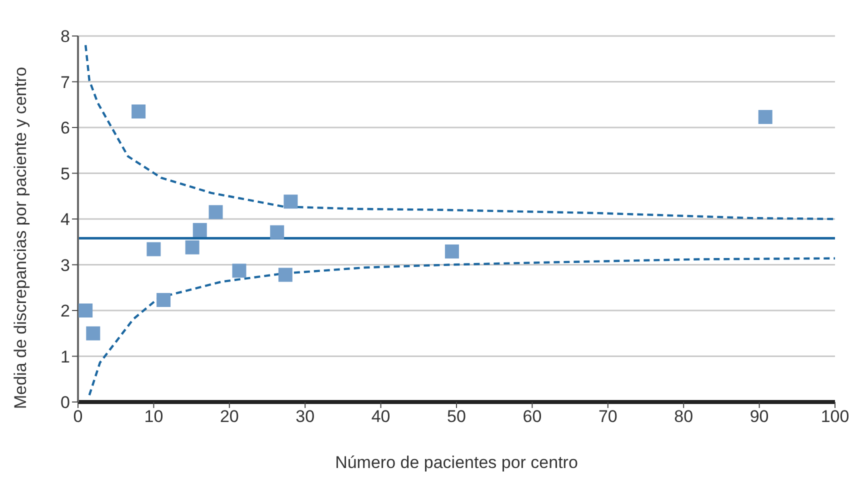 This screenshot has width=857, height=488. I want to click on y-tick-label: 2, so click(65, 311).